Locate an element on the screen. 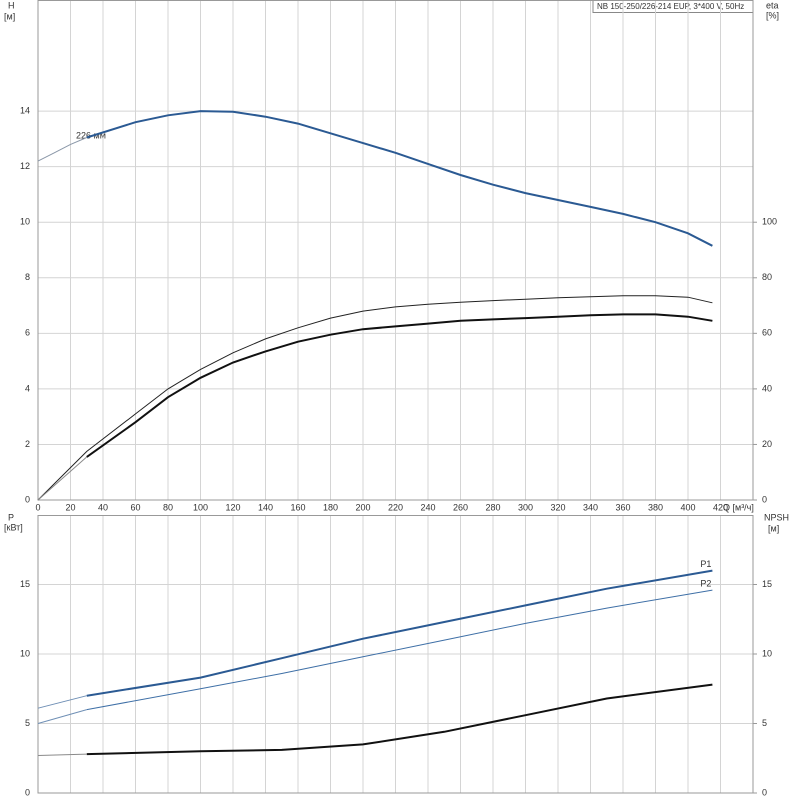 Image resolution: width=800 pixels, height=800 pixels. y-label: P is located at coordinates (11, 517).